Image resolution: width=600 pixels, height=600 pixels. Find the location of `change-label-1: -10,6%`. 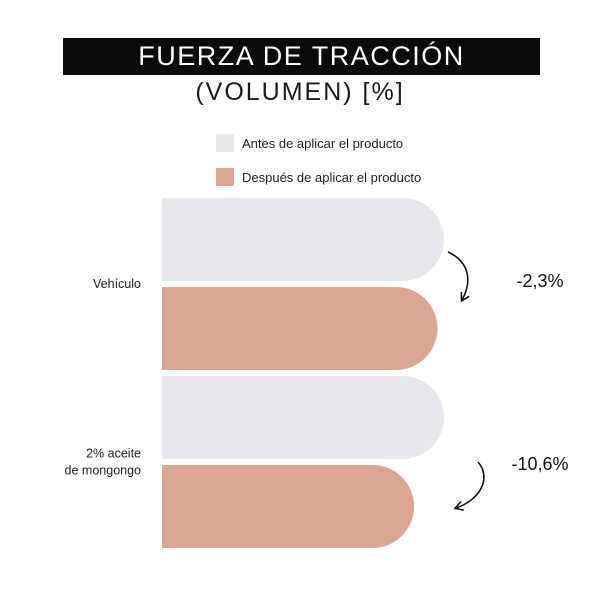

change-label-1: -10,6% is located at coordinates (539, 464).